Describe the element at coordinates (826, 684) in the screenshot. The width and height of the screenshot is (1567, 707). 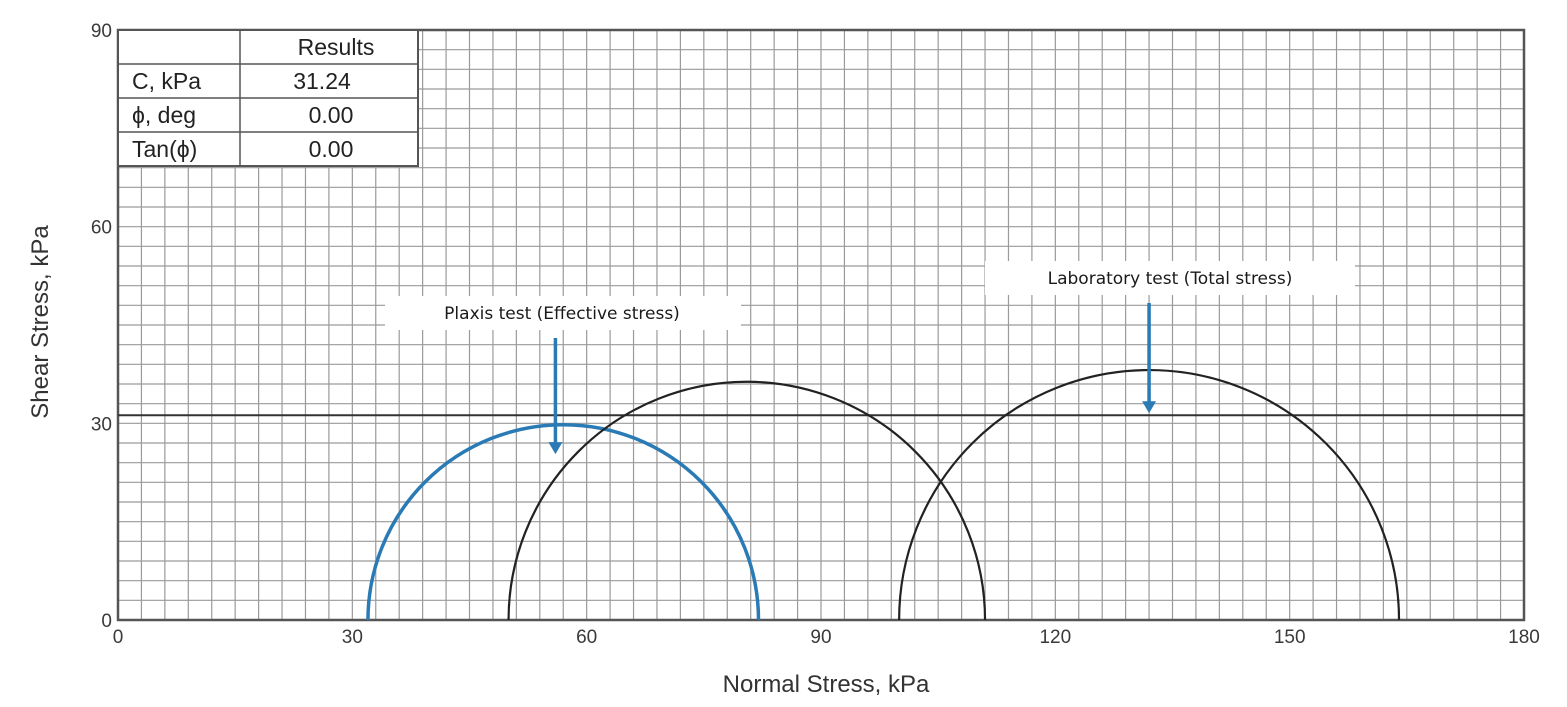
I see `x-axis-title: Normal Stress, kPa` at that location.